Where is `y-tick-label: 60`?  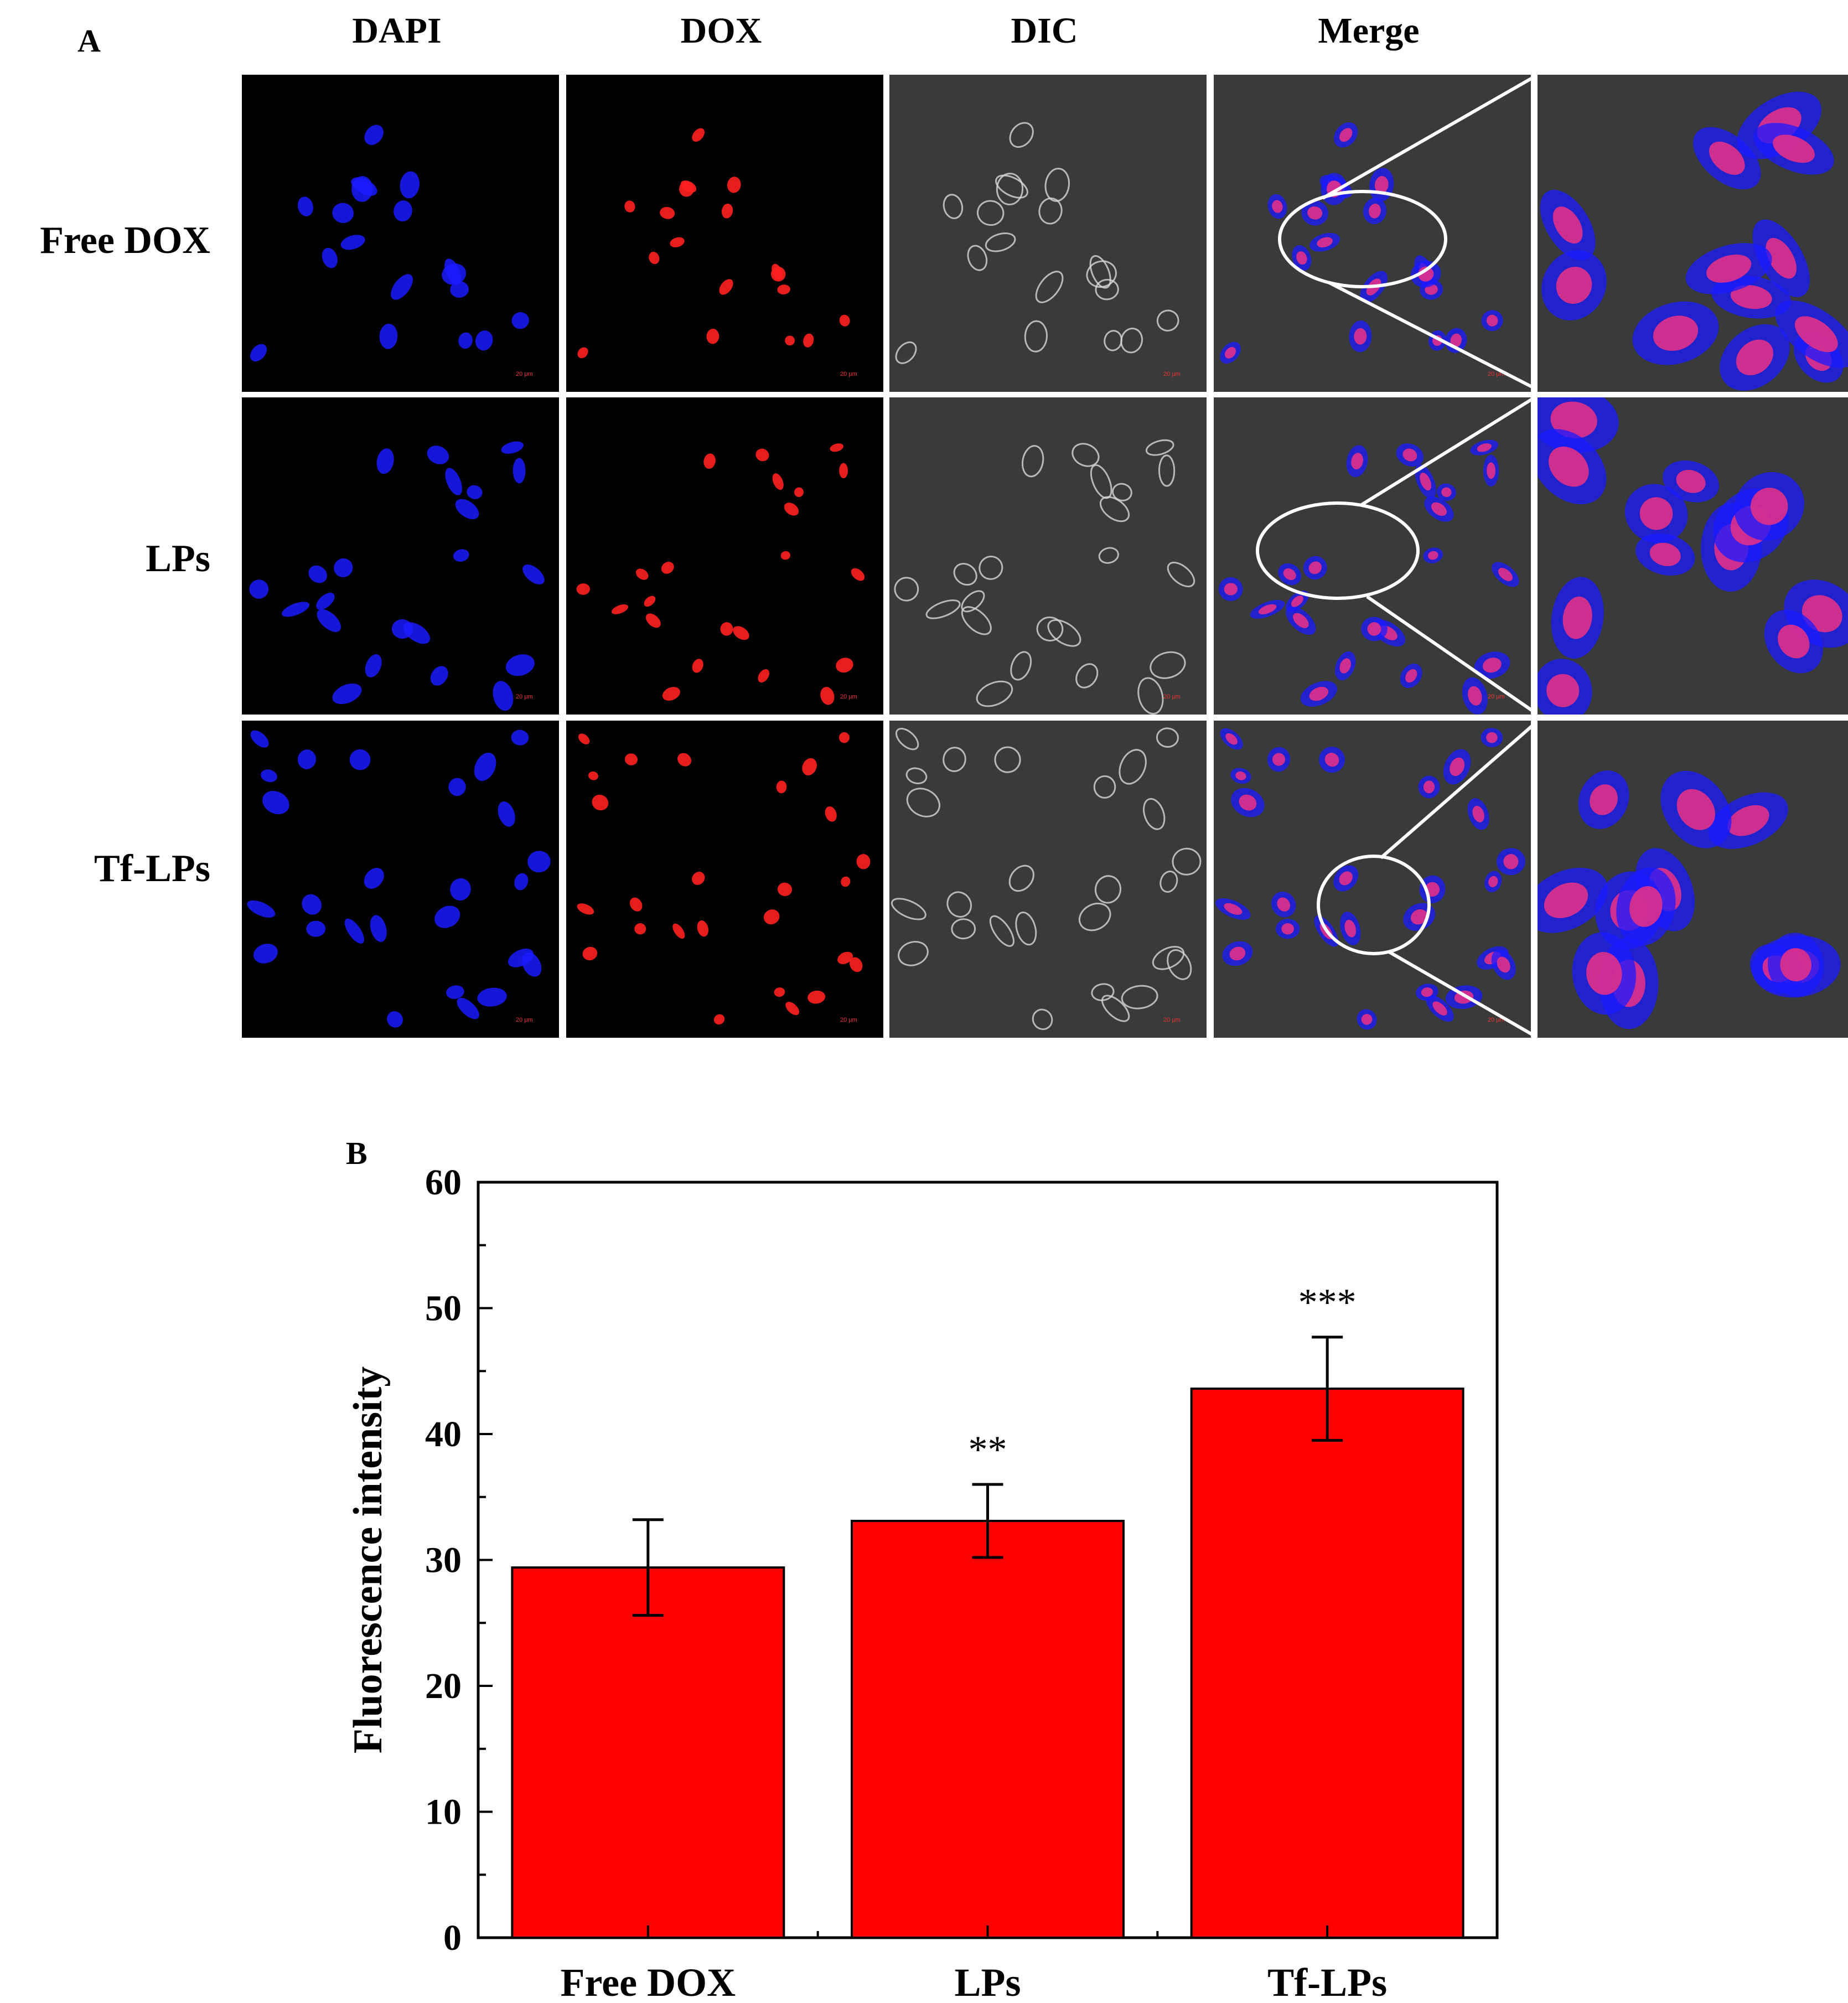
y-tick-label: 60 is located at coordinates (443, 1182).